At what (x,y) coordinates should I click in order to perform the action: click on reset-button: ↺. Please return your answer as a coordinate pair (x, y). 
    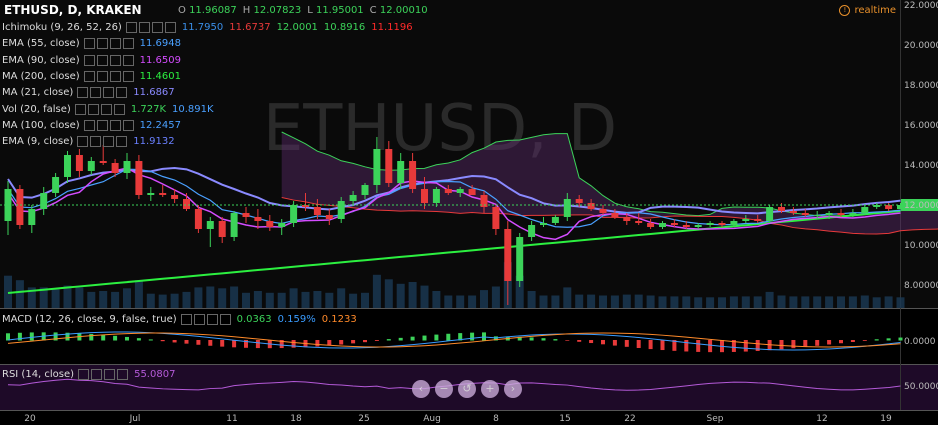
    Looking at the image, I should click on (467, 389).